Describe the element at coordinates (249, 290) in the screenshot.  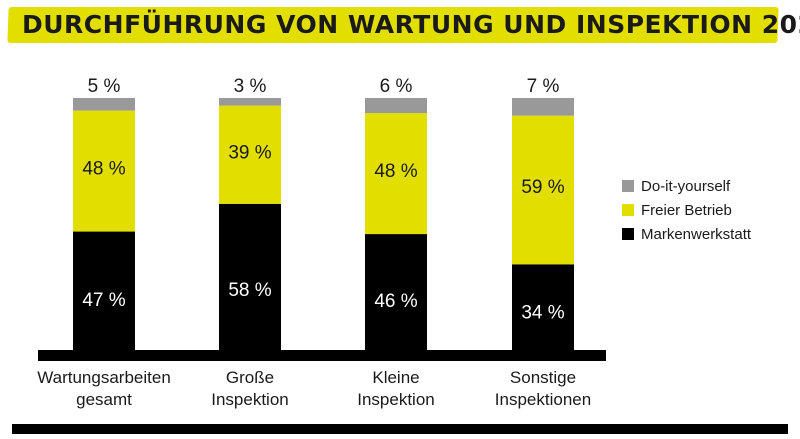
I see `value-label-markenwerkstatt-2: 58 %` at that location.